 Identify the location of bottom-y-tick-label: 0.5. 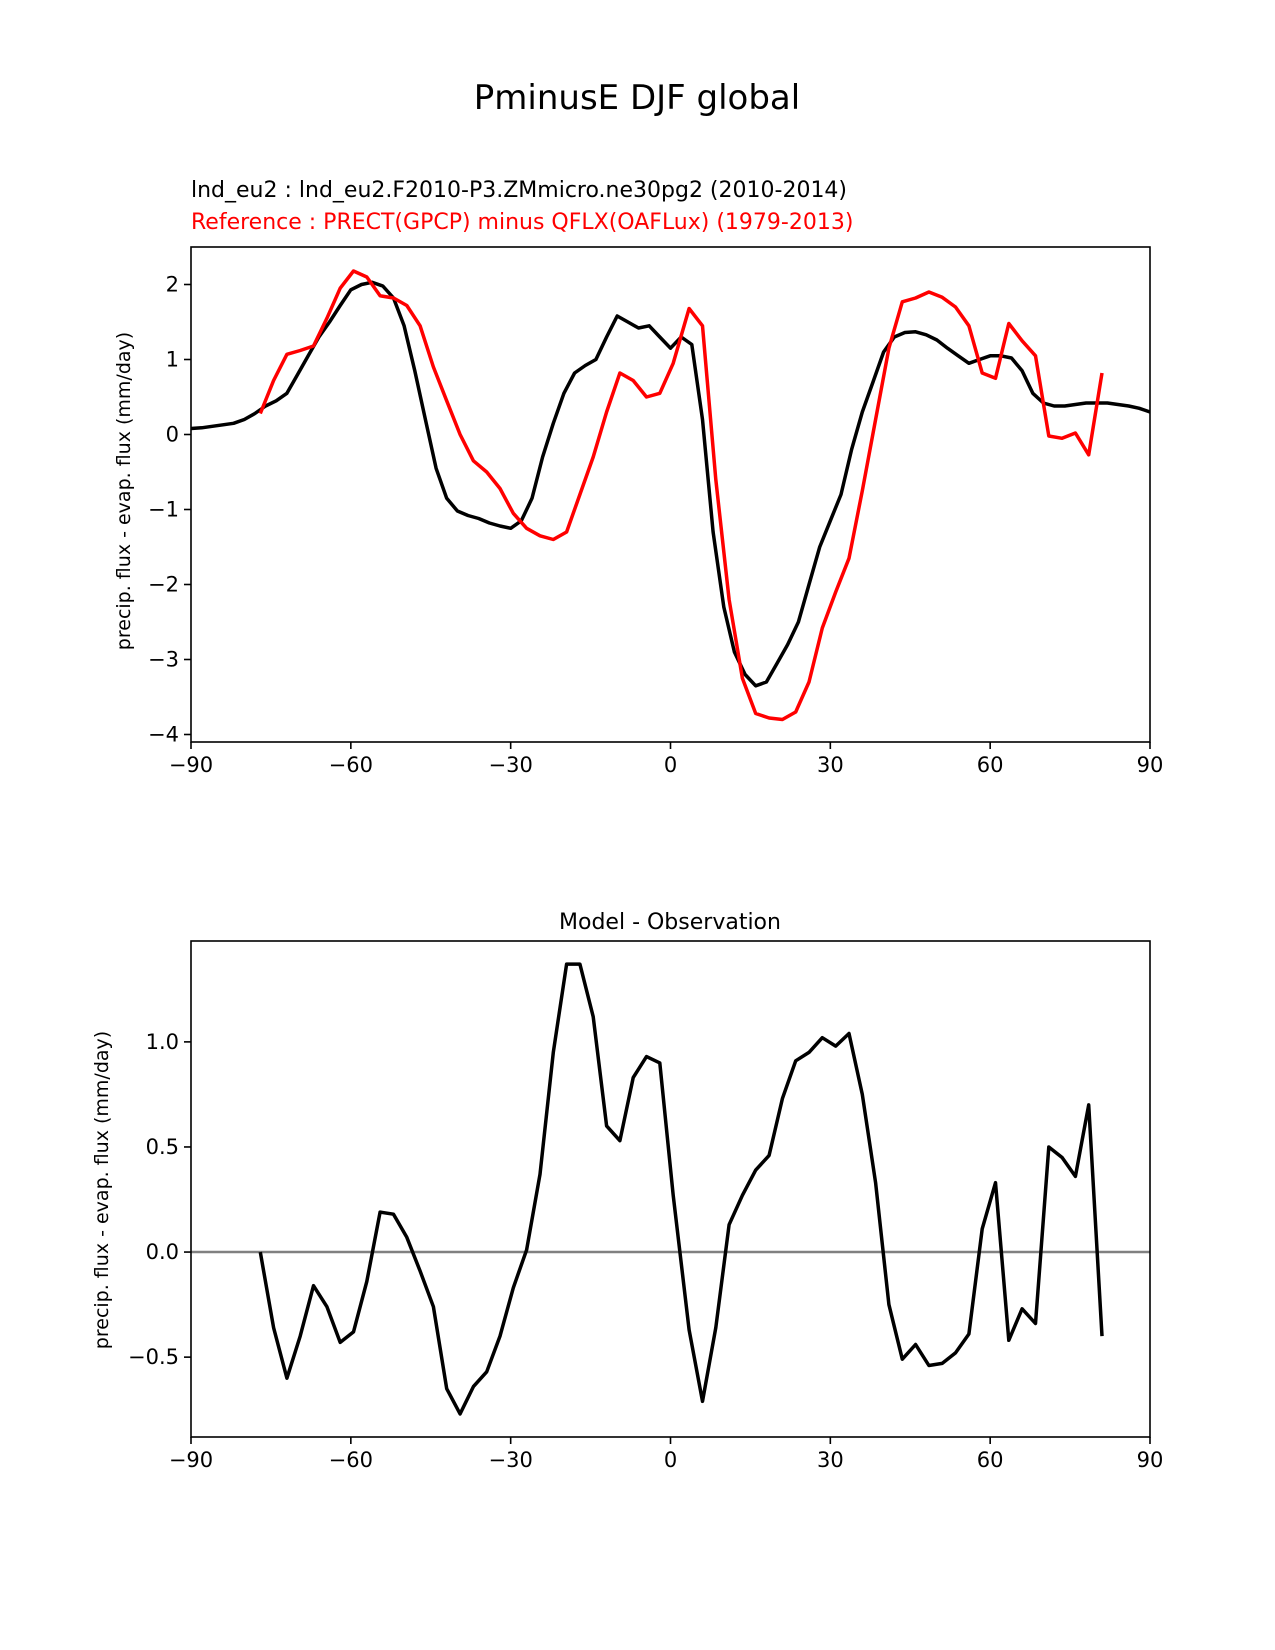
(162, 1147).